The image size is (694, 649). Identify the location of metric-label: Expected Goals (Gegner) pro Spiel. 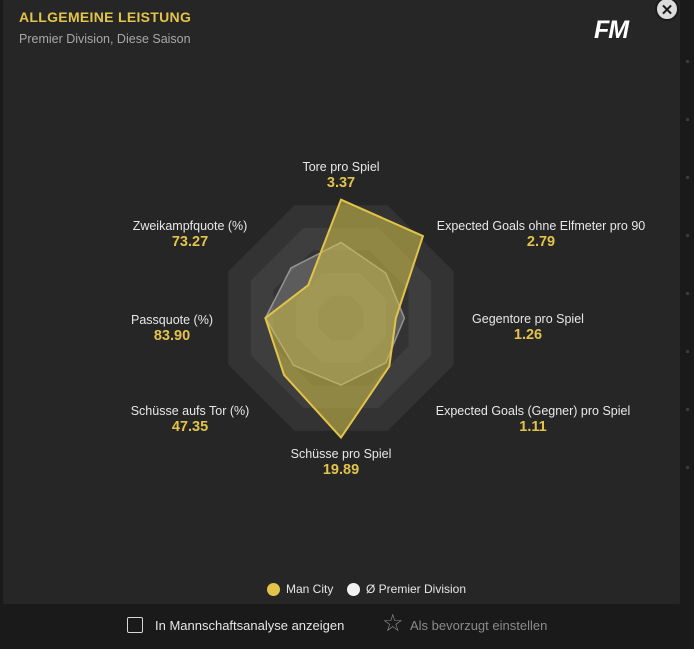
(533, 411).